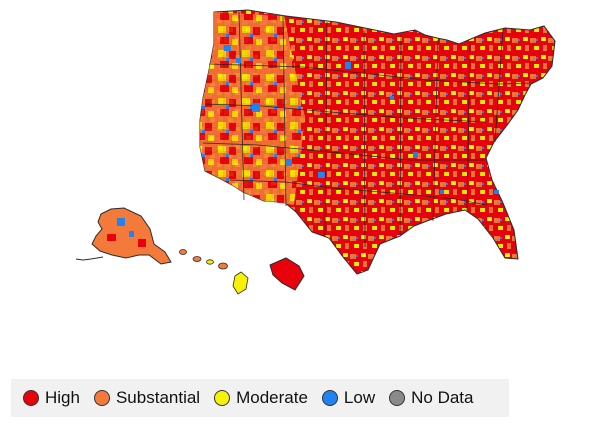 Image resolution: width=600 pixels, height=425 pixels. What do you see at coordinates (397, 398) in the screenshot?
I see `no-data-color-icon` at bounding box center [397, 398].